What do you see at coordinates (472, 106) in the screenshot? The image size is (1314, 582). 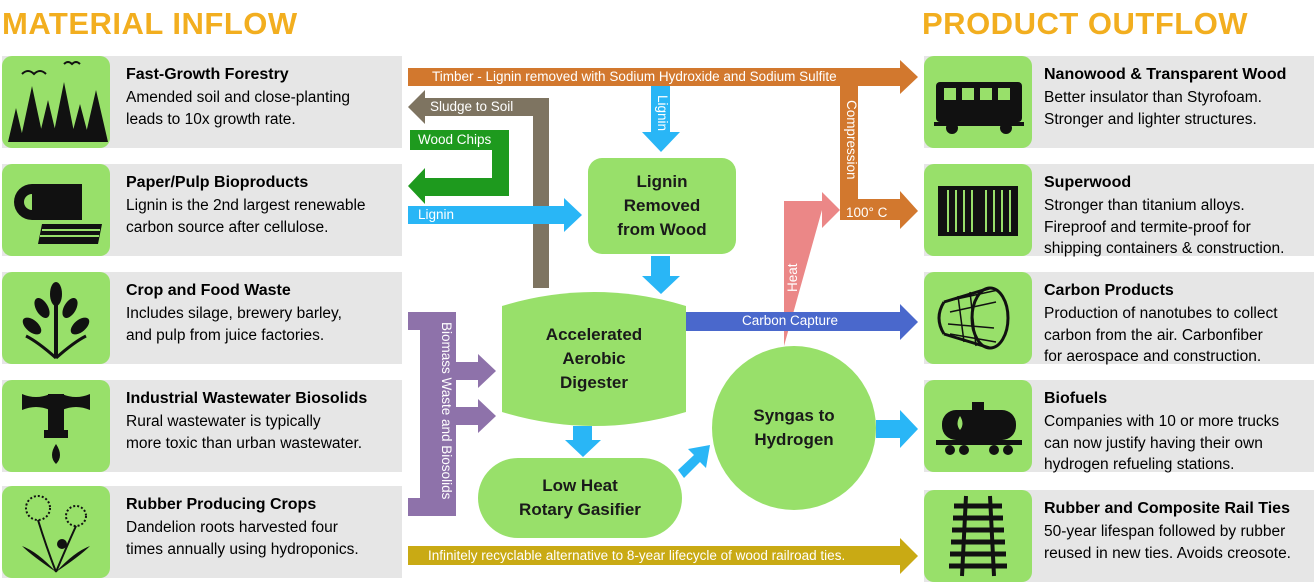 I see `sludge-label: Sludge to Soil` at bounding box center [472, 106].